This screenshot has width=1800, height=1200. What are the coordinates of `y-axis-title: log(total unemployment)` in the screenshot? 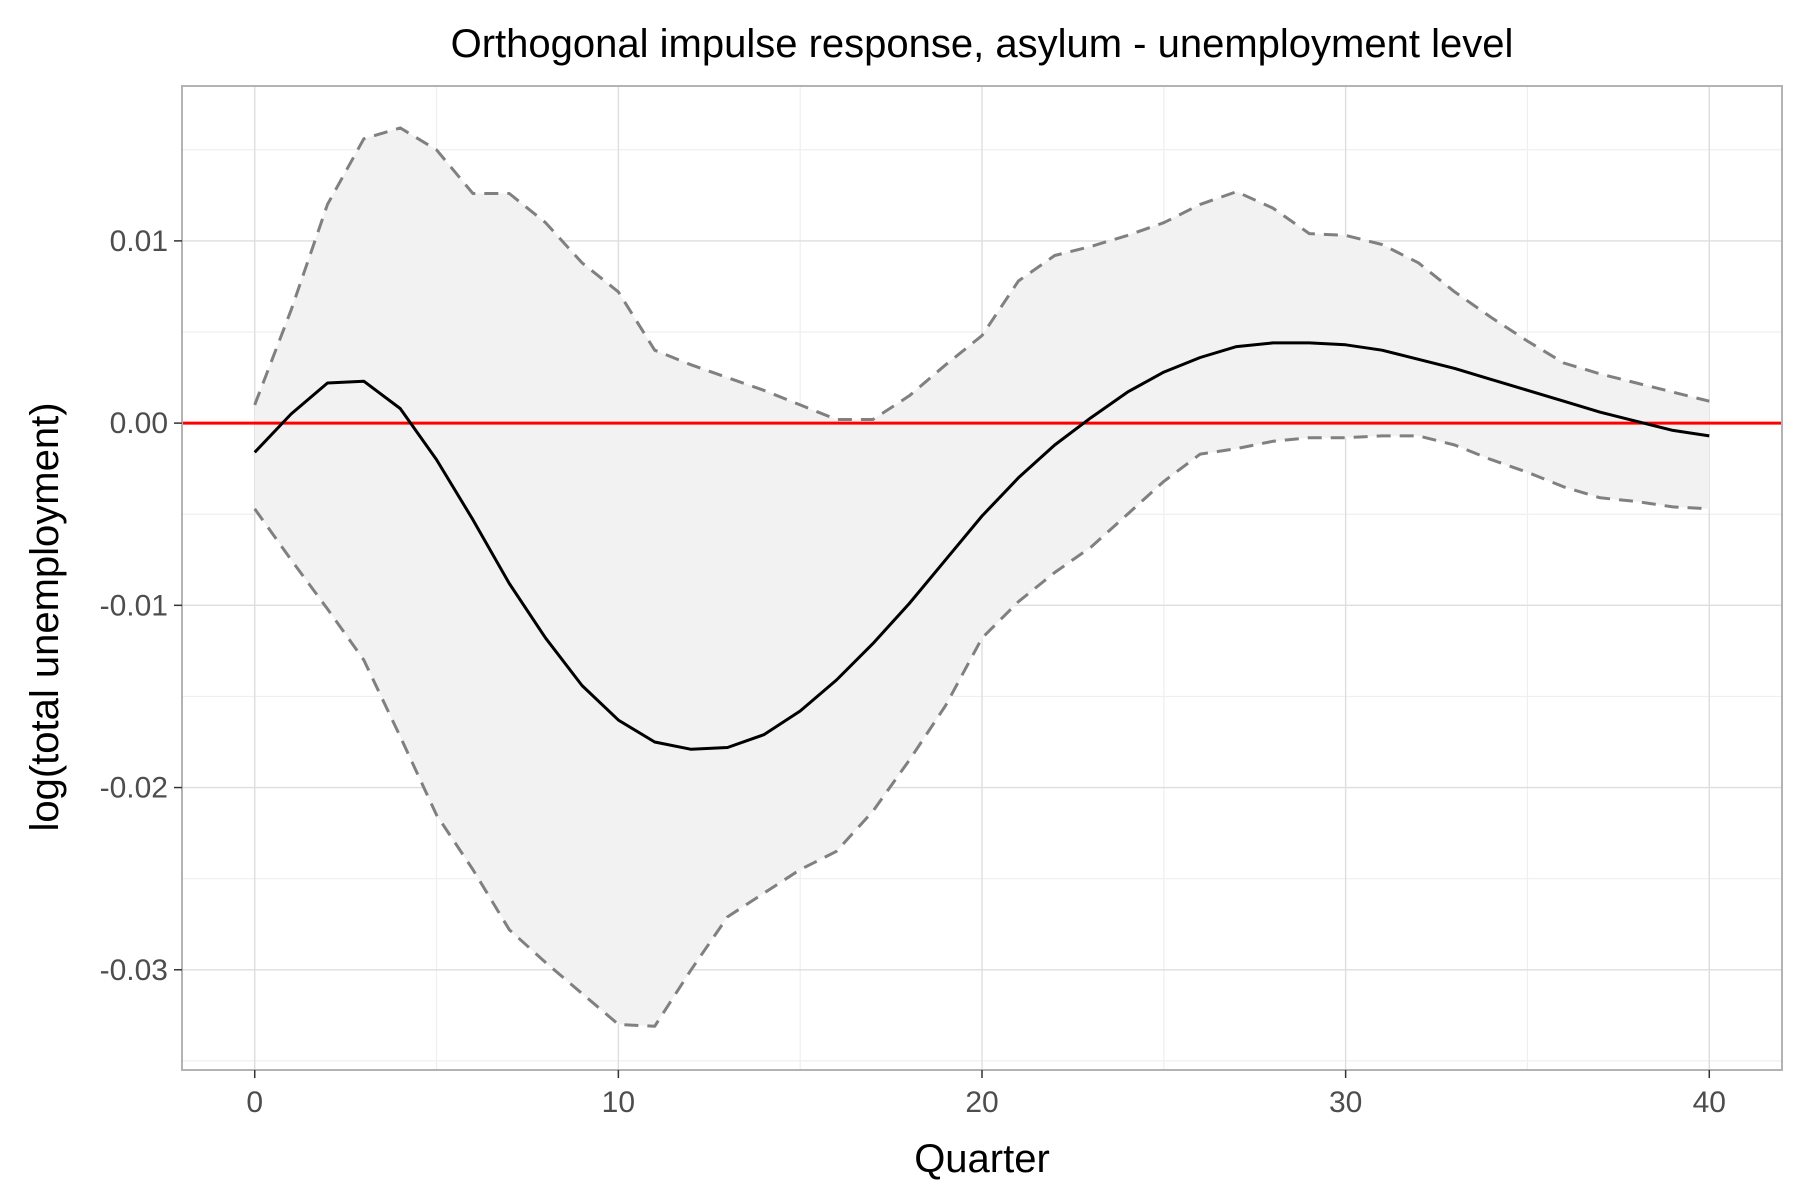 It's located at (45, 616).